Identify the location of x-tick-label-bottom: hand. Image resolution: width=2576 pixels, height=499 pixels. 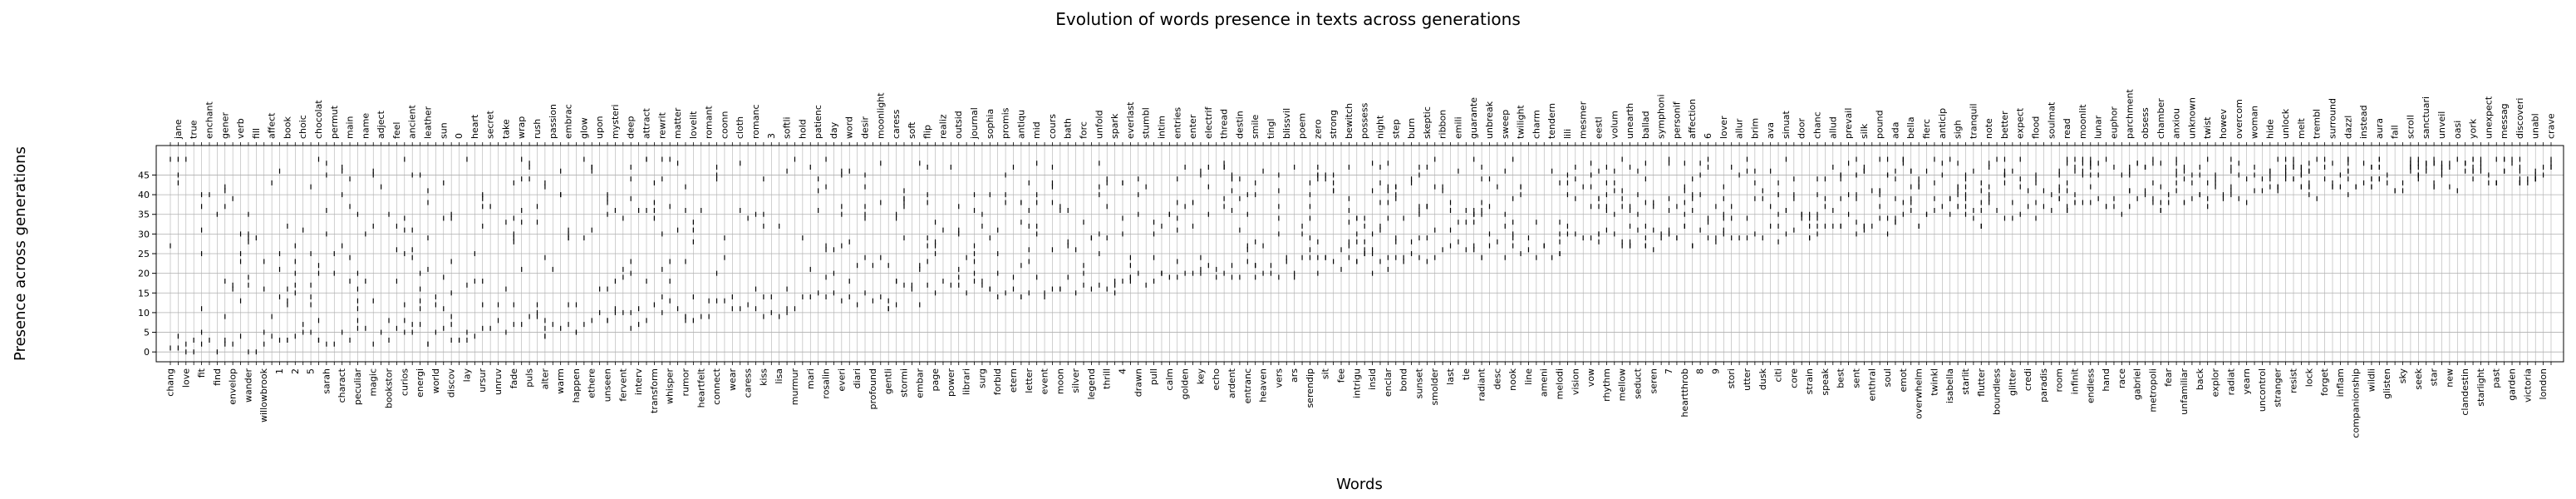
(2106, 380).